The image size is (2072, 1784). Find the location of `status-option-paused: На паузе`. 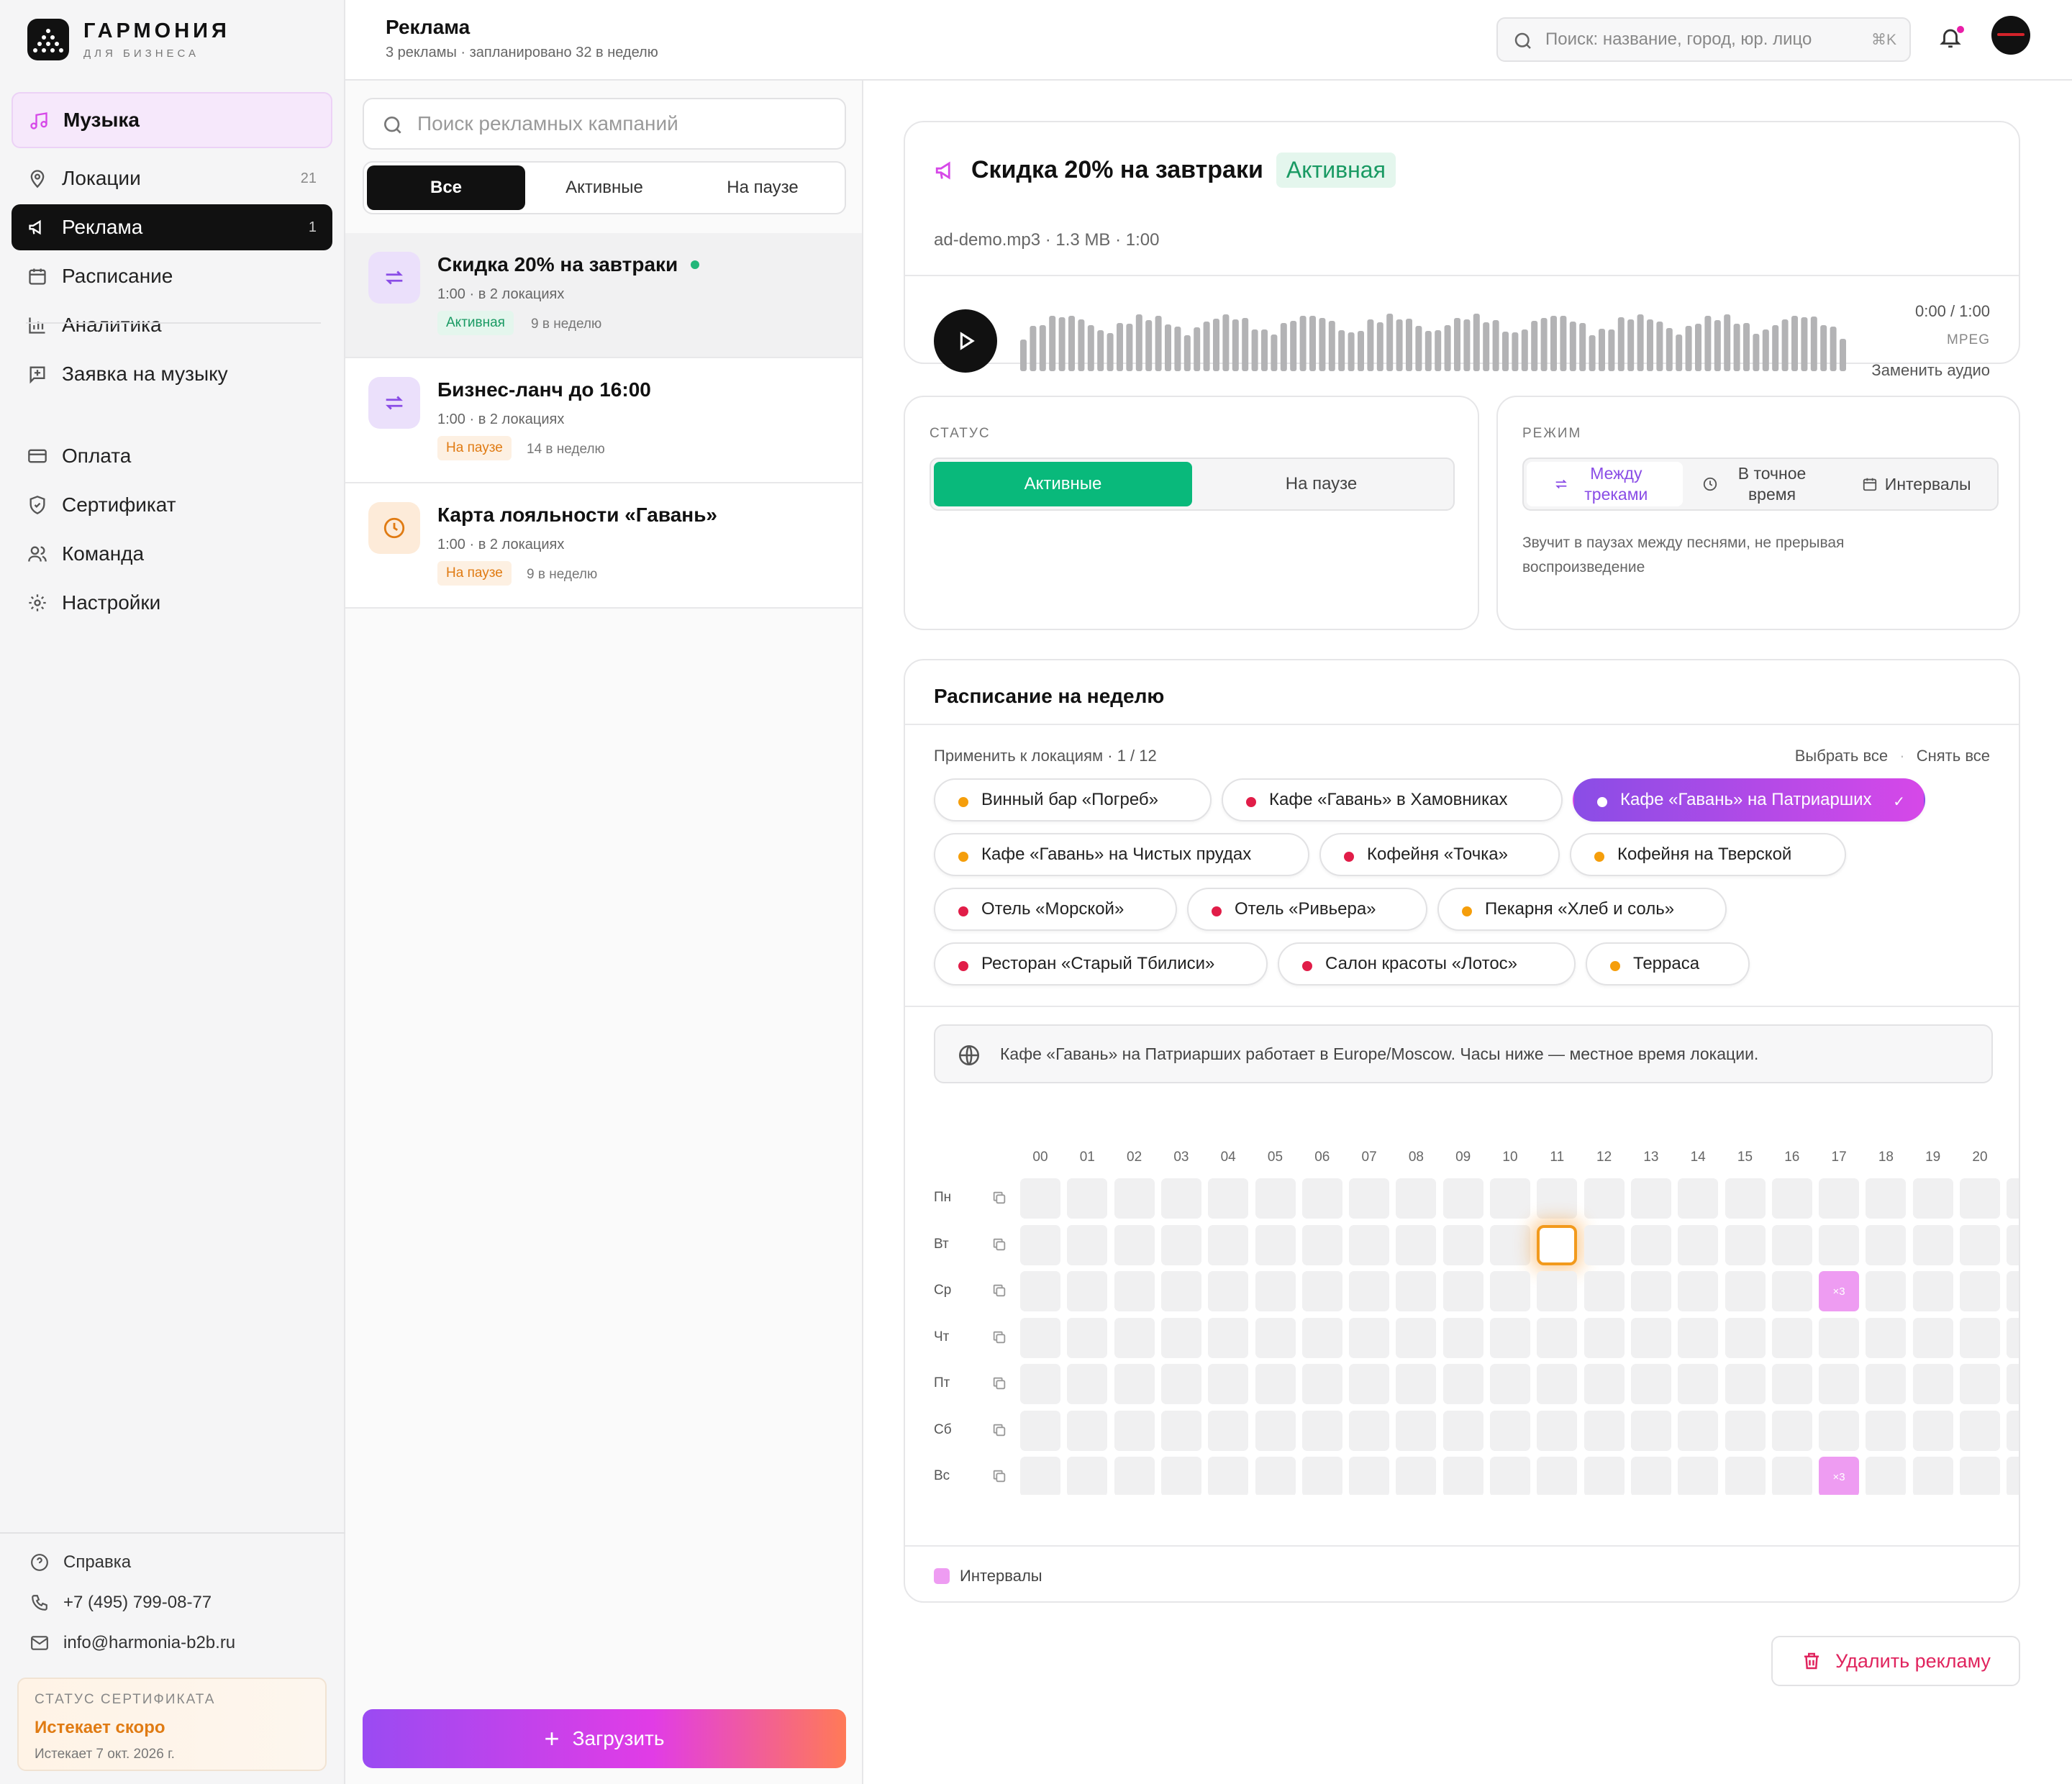

status-option-paused: На паузе is located at coordinates (1321, 483).